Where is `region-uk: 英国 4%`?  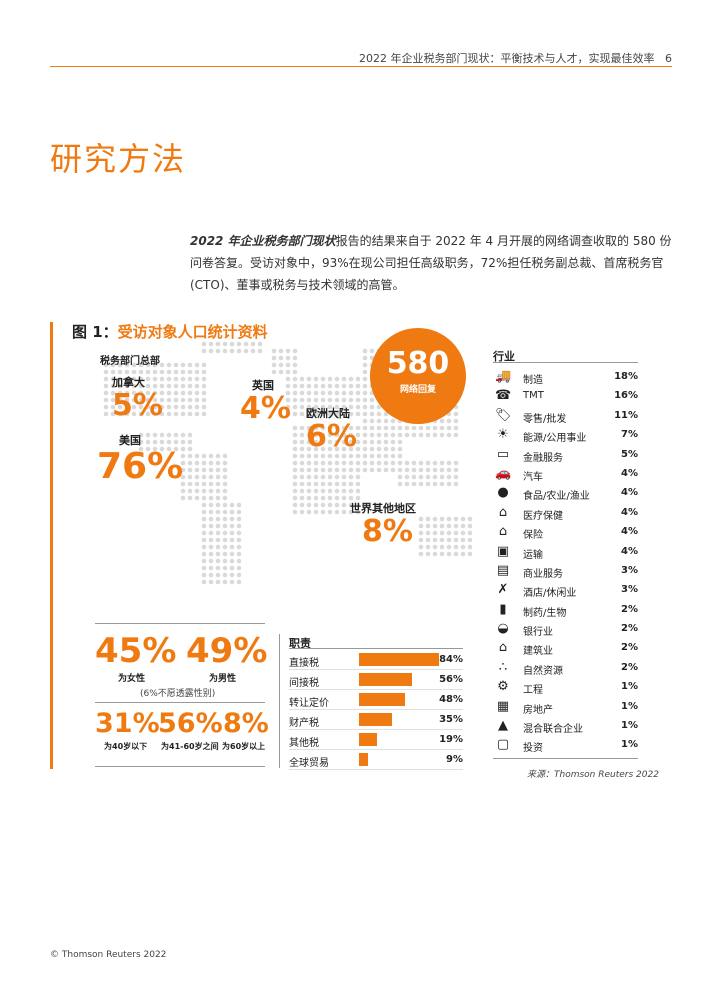 region-uk: 英国 4% is located at coordinates (265, 401).